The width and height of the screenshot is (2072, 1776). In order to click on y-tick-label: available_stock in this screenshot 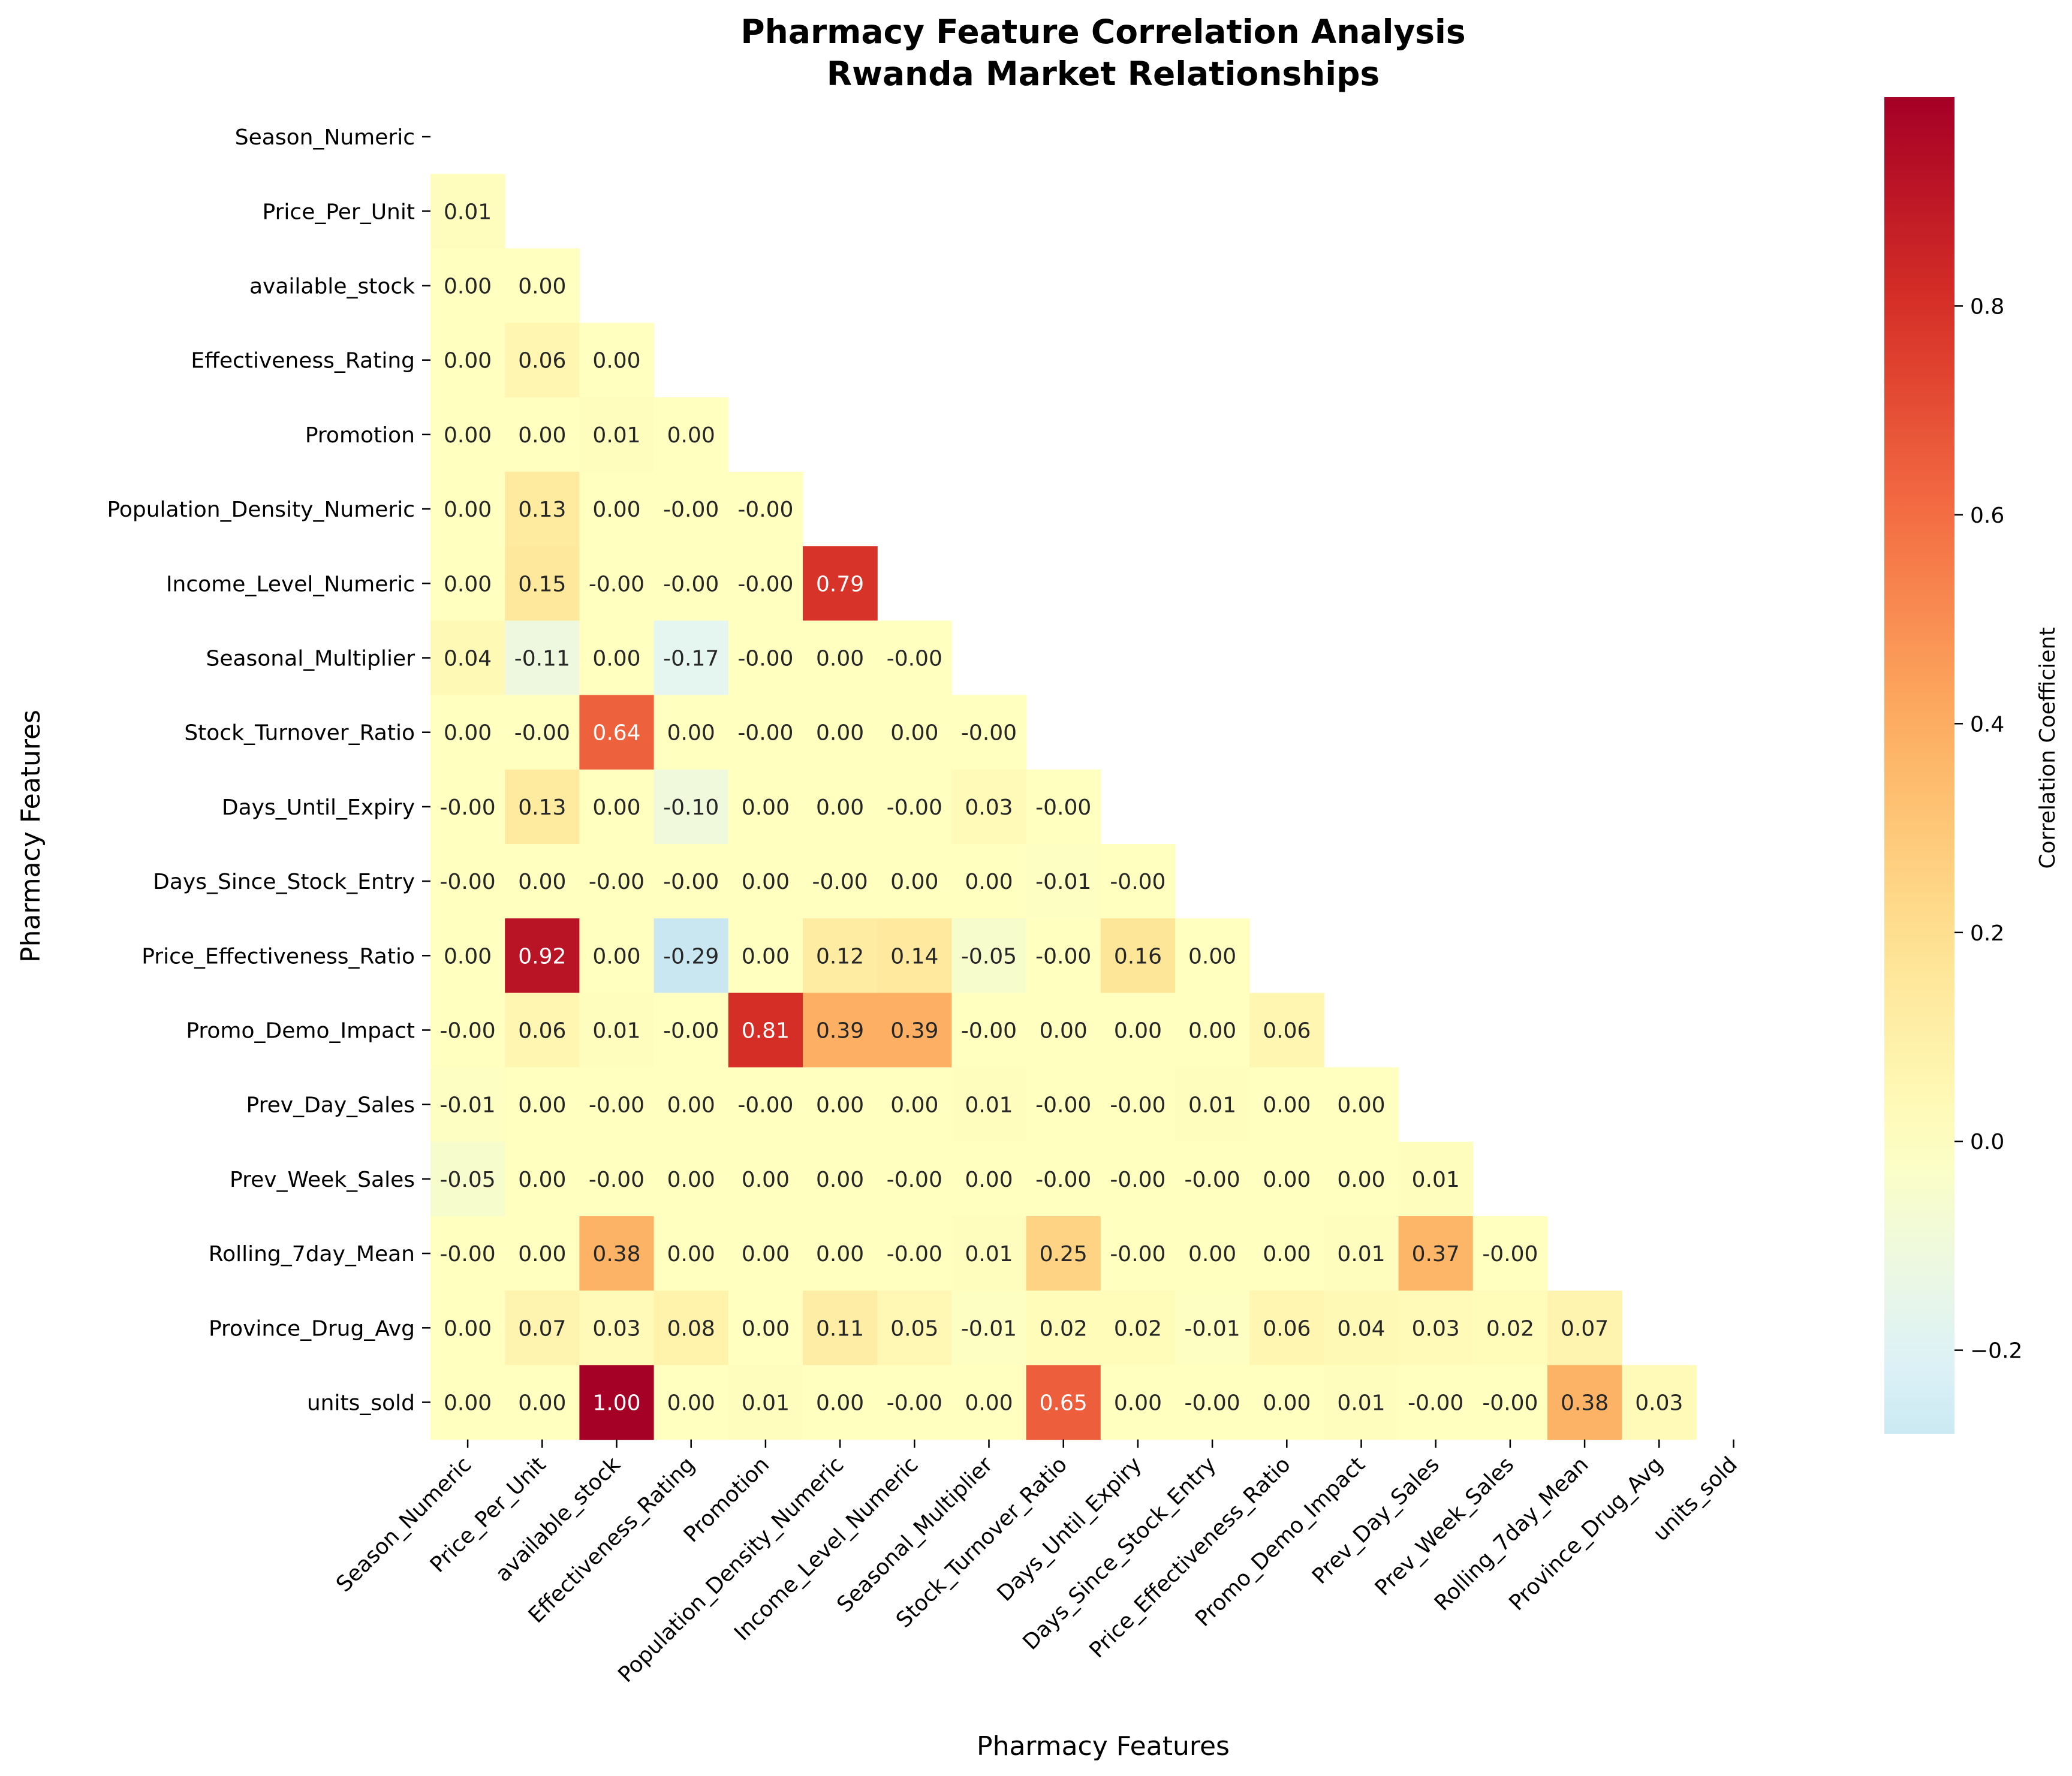, I will do `click(332, 287)`.